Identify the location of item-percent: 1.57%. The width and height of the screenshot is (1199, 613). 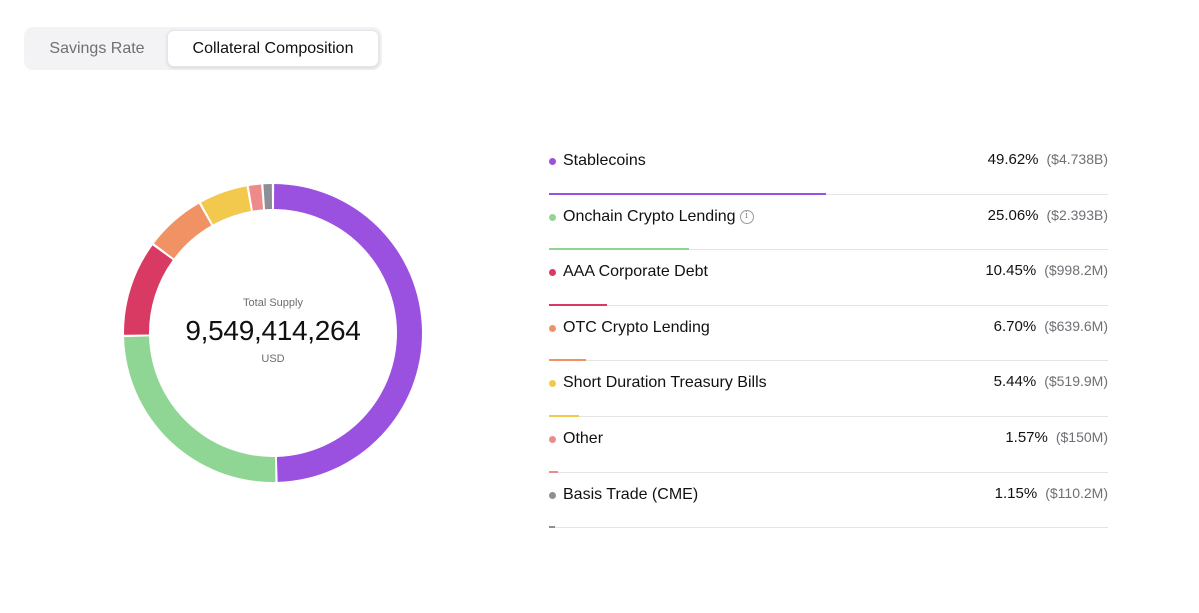
(1026, 437).